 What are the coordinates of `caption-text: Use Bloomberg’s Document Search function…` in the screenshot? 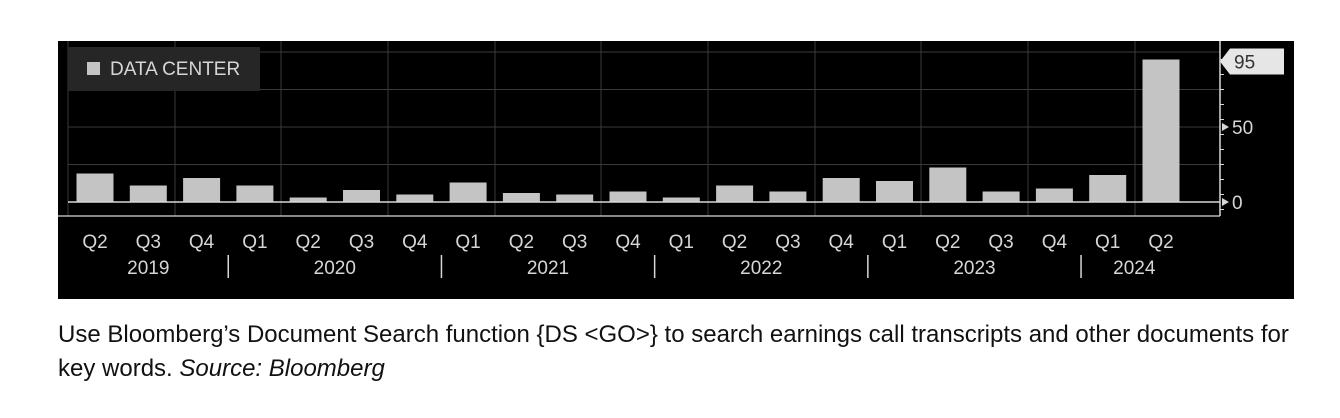 It's located at (673, 351).